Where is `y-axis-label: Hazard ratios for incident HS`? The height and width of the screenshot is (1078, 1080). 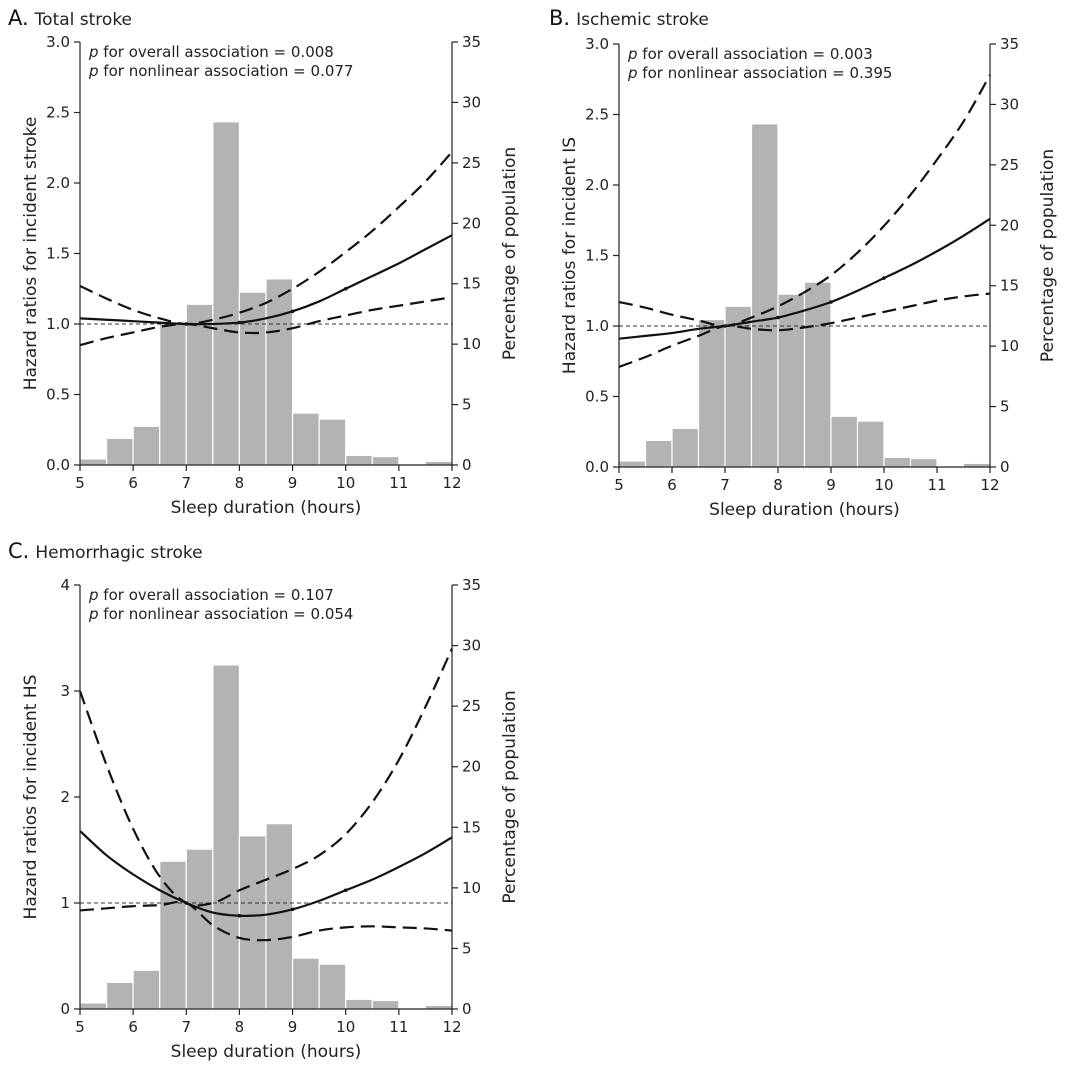
y-axis-label: Hazard ratios for incident HS is located at coordinates (31, 797).